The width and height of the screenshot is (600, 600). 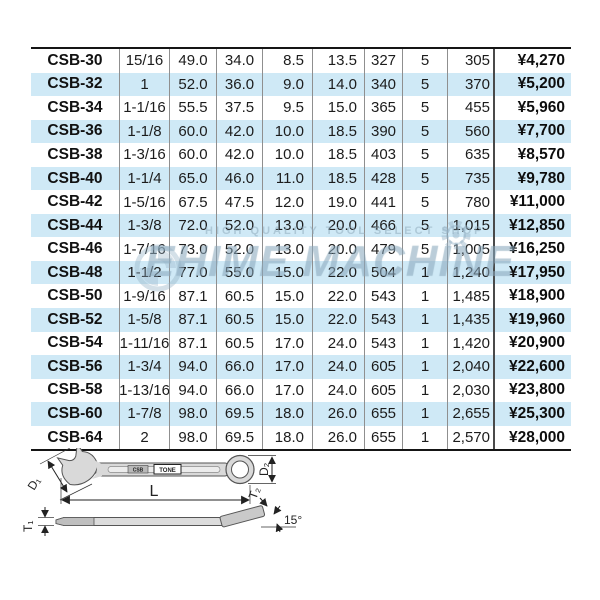 I want to click on price-cell: ¥8,570, so click(x=541, y=154).